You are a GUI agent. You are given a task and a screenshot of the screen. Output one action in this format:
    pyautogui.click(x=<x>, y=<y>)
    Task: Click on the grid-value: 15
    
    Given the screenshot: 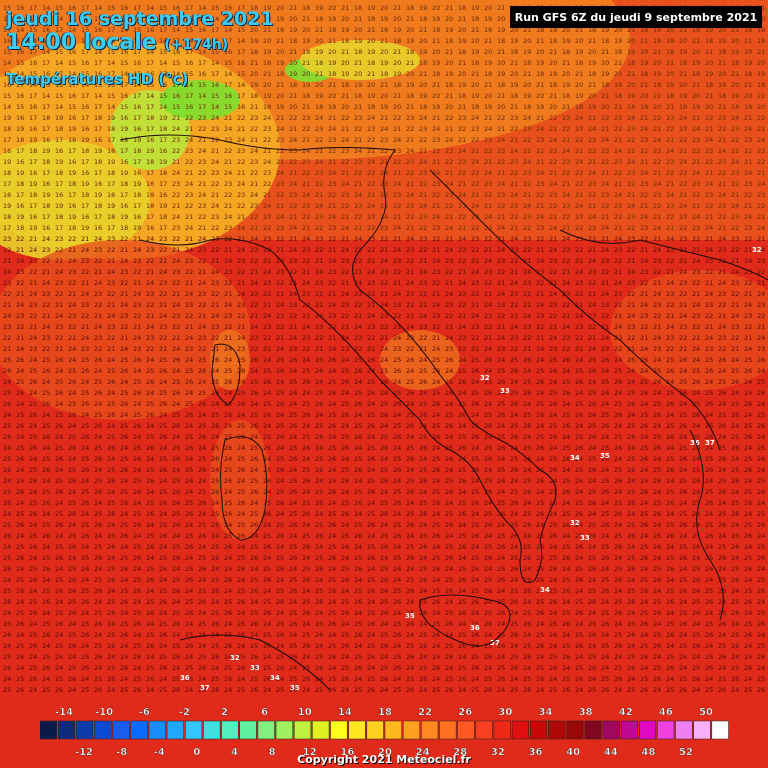 What is the action you would take?
    pyautogui.click(x=7, y=96)
    